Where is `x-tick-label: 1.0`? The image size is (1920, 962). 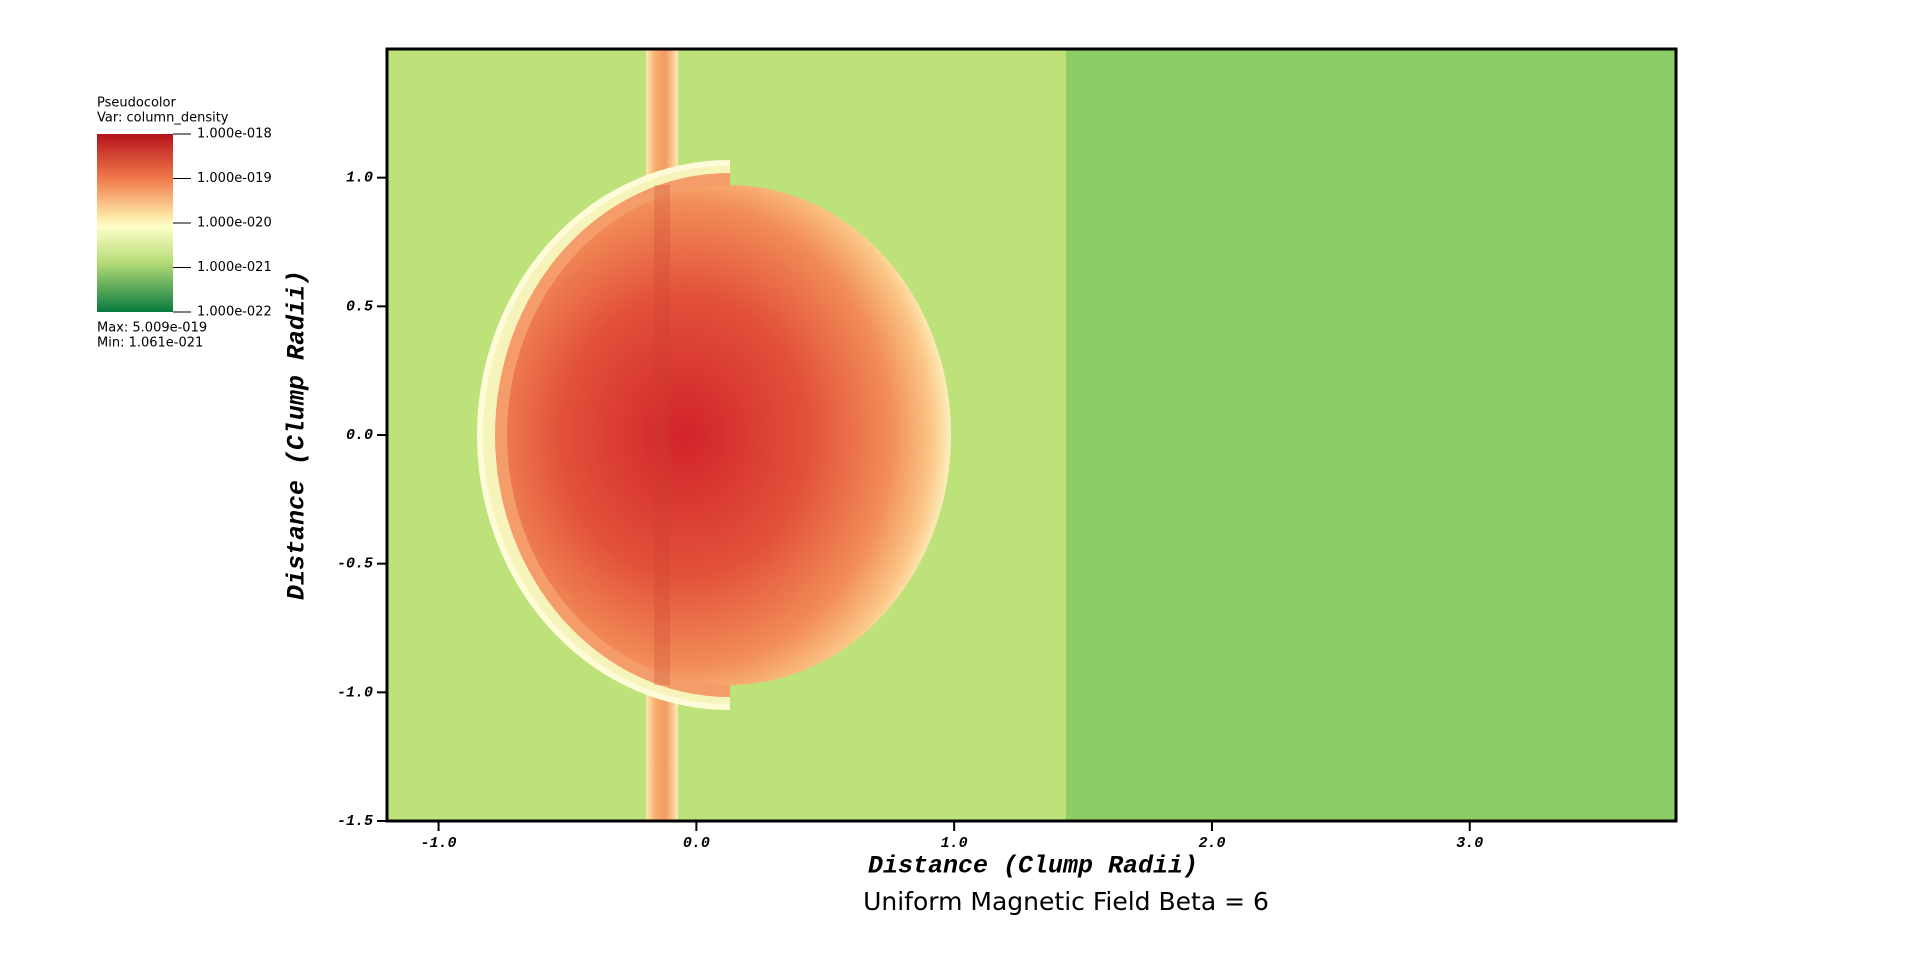
x-tick-label: 1.0 is located at coordinates (954, 843).